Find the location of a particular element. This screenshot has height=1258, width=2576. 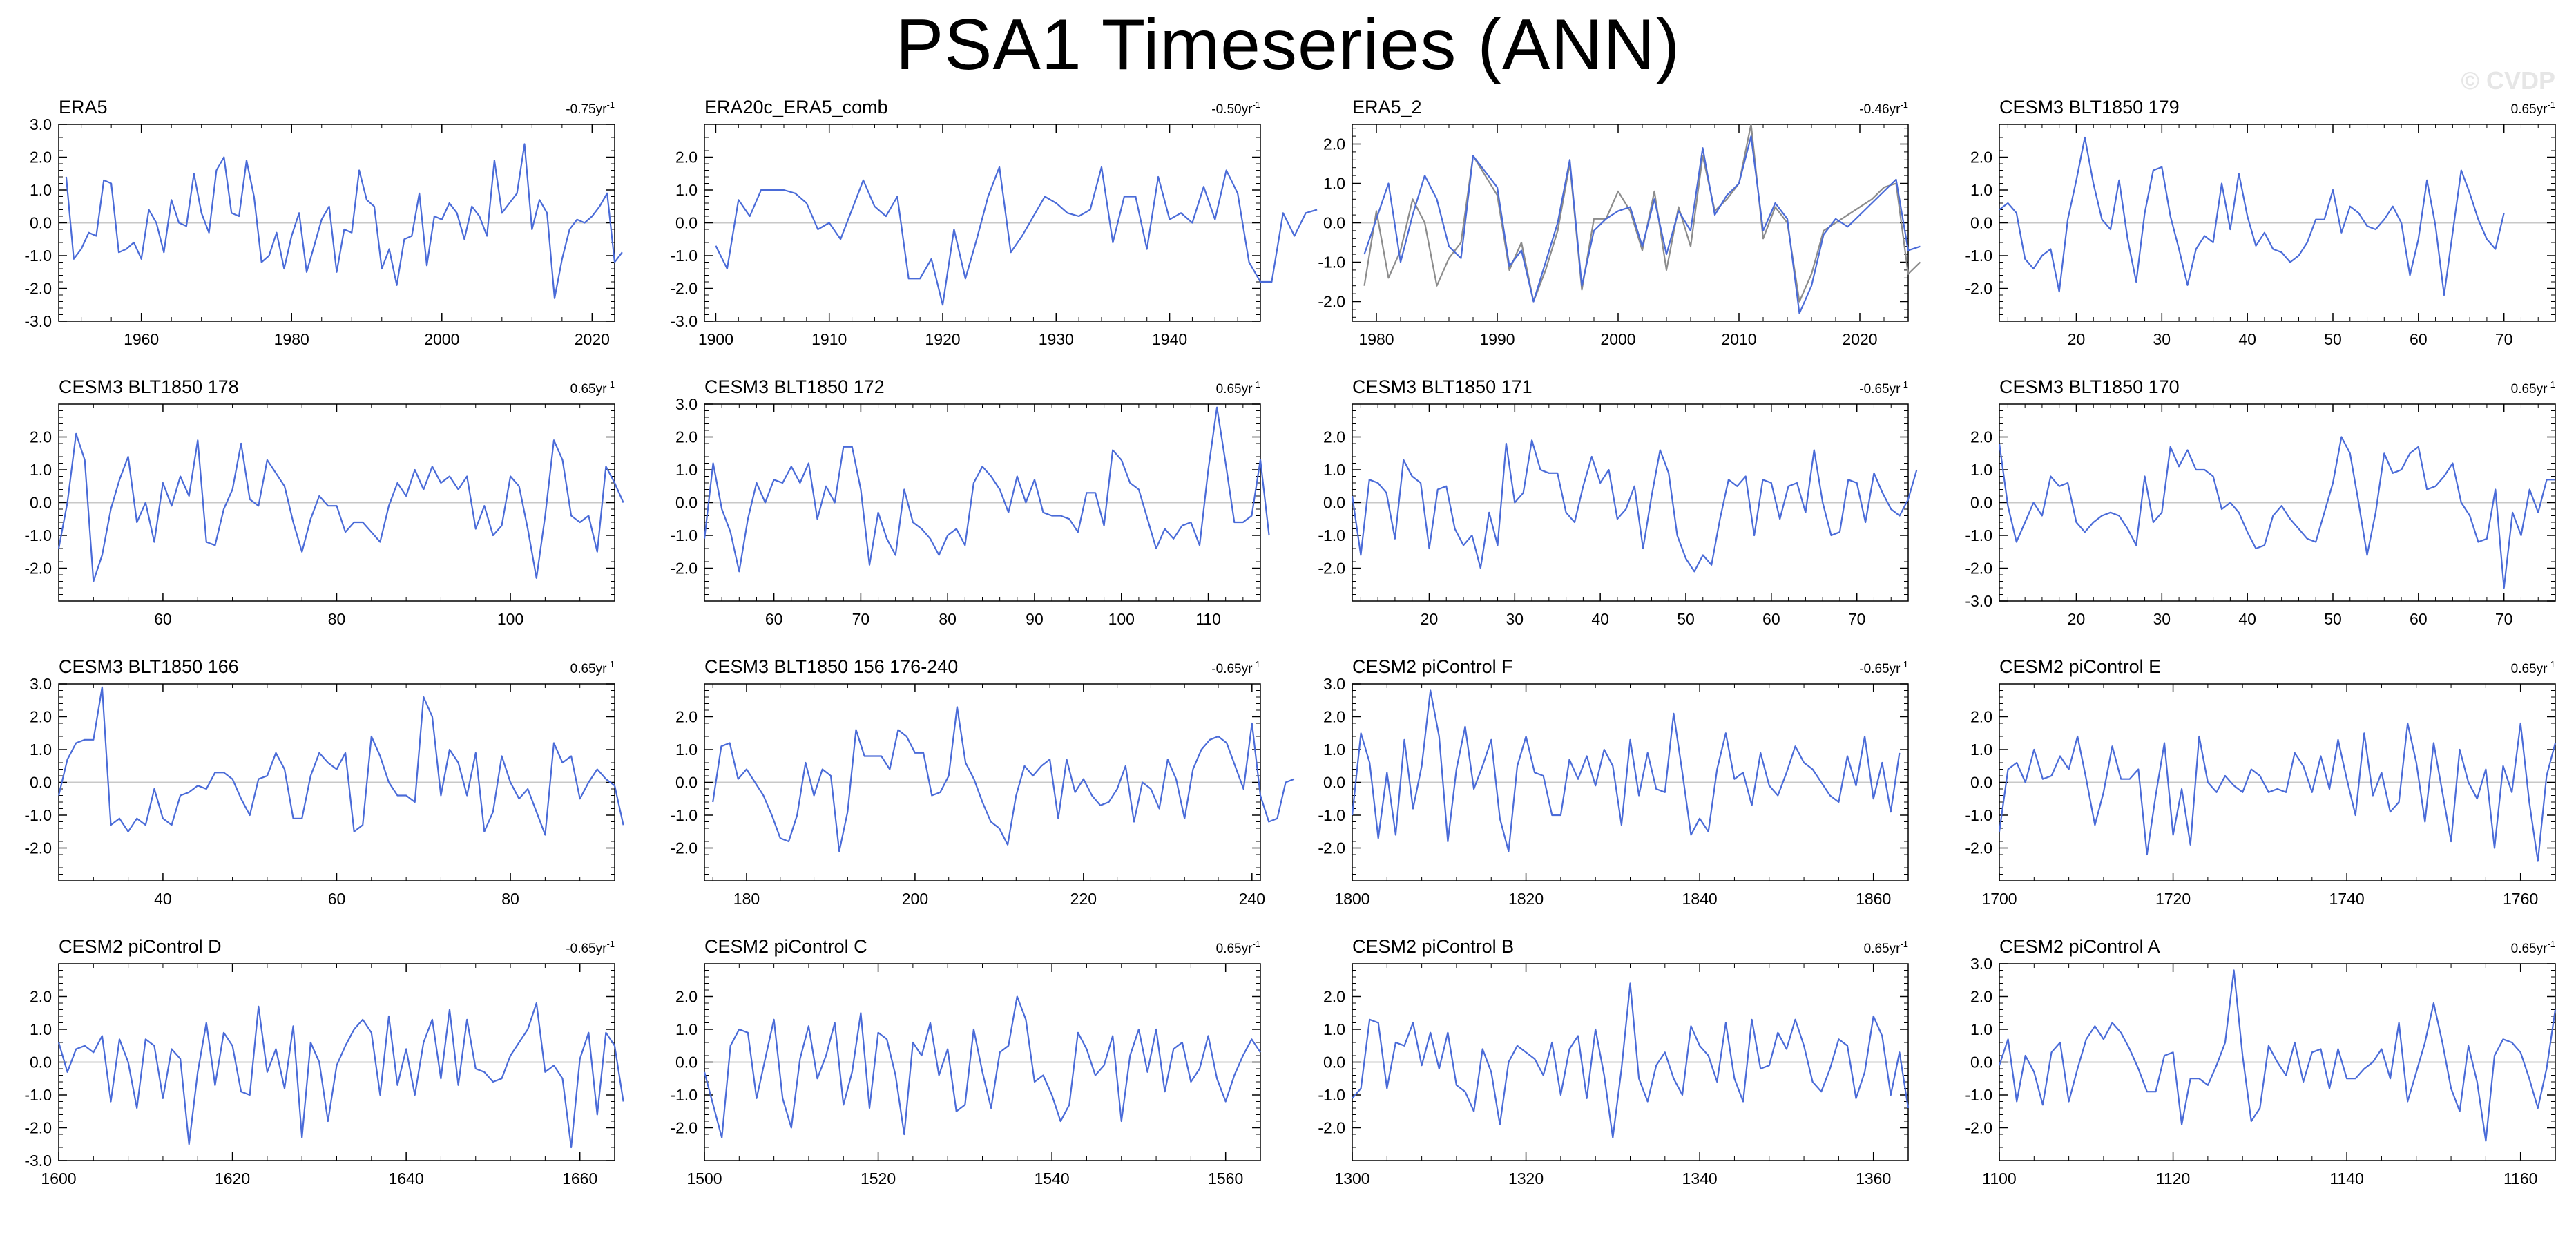

panel-title: CESM3 BLT1850 179 is located at coordinates (2089, 107).